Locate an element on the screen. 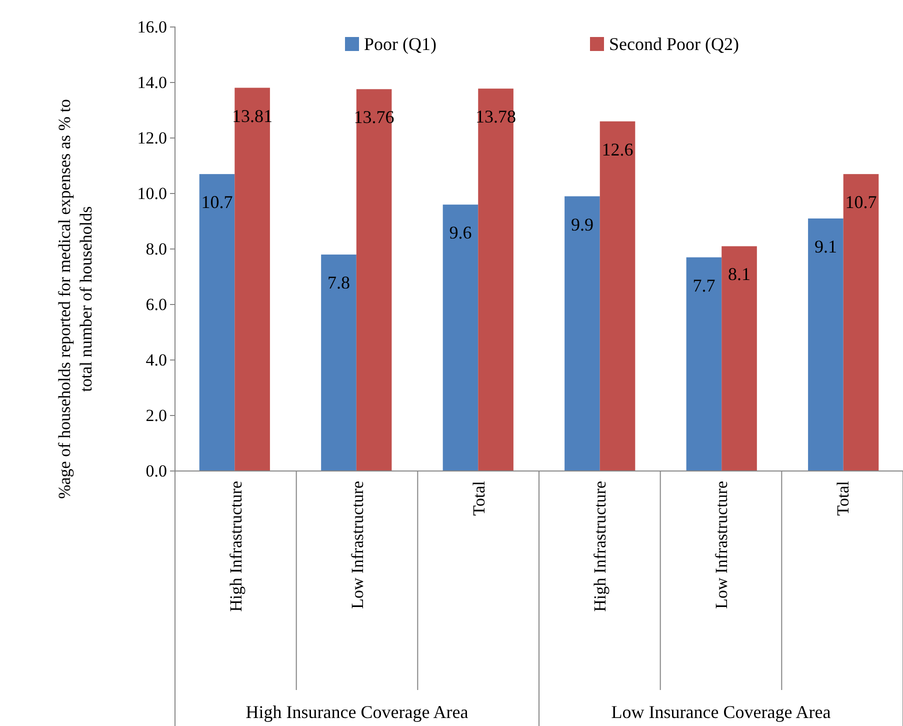 Image resolution: width=903 pixels, height=726 pixels. data-label: 7.7 is located at coordinates (704, 285).